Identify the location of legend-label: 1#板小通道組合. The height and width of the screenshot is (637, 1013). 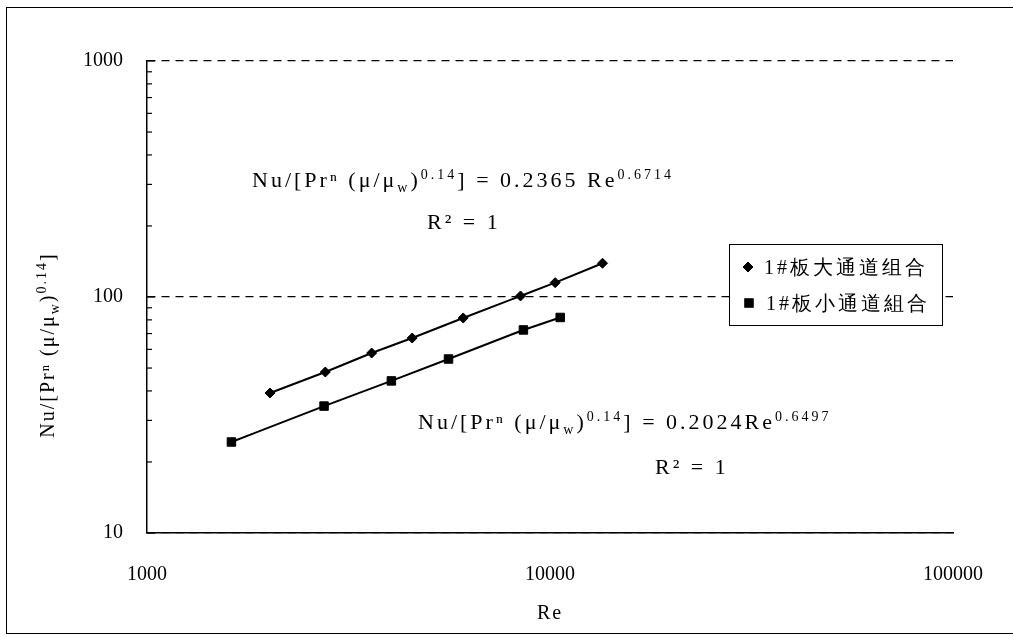
(848, 303).